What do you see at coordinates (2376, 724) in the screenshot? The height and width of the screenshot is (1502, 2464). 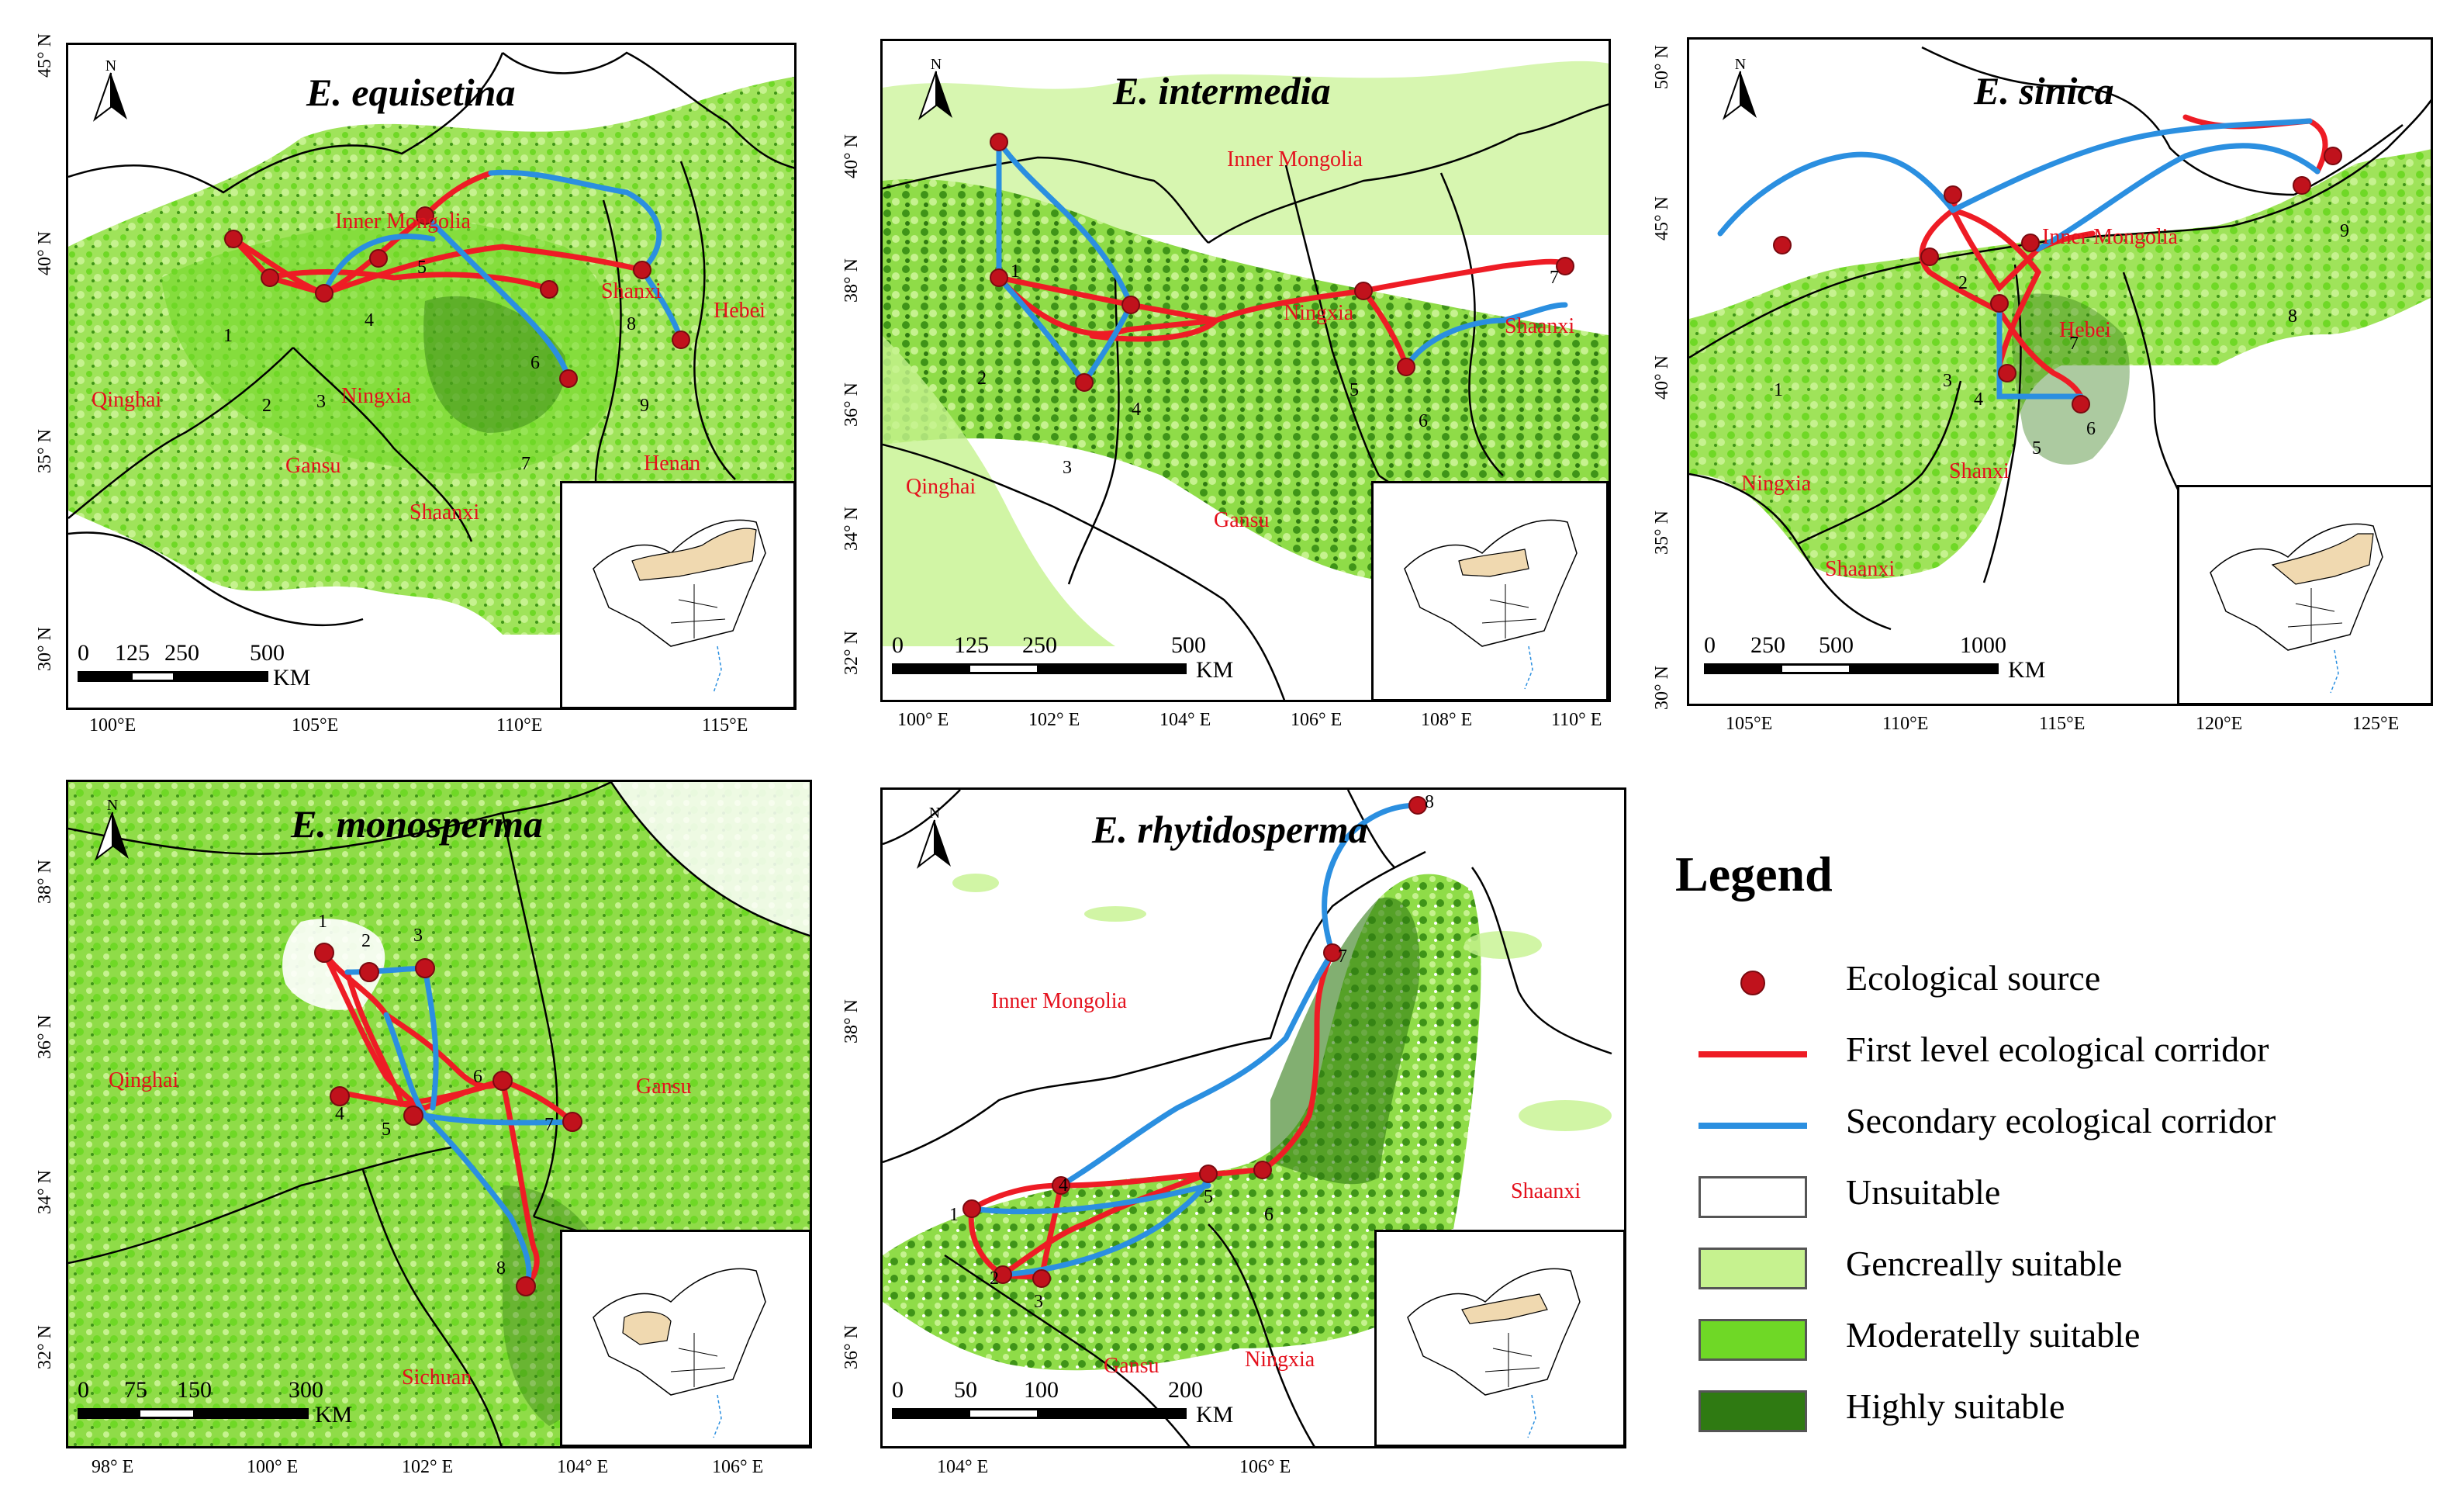 I see `lon-tick: 125°E` at bounding box center [2376, 724].